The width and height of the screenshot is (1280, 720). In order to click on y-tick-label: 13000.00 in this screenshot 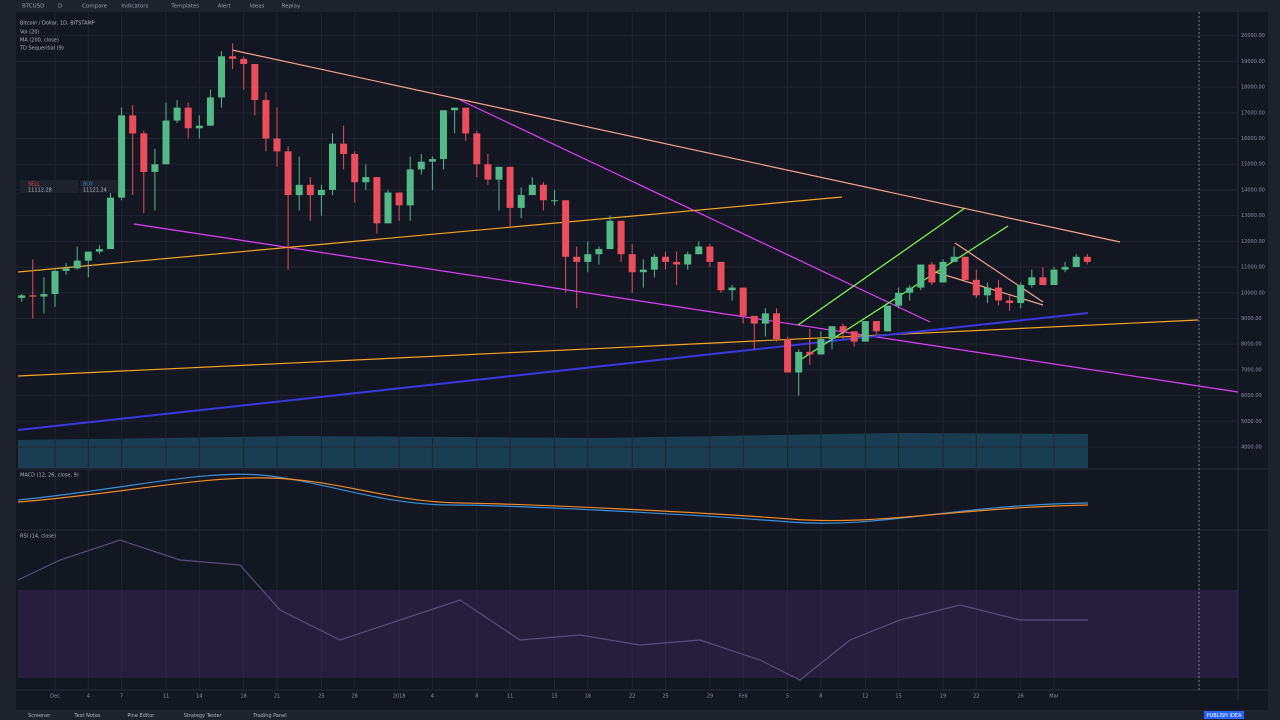, I will do `click(1253, 216)`.